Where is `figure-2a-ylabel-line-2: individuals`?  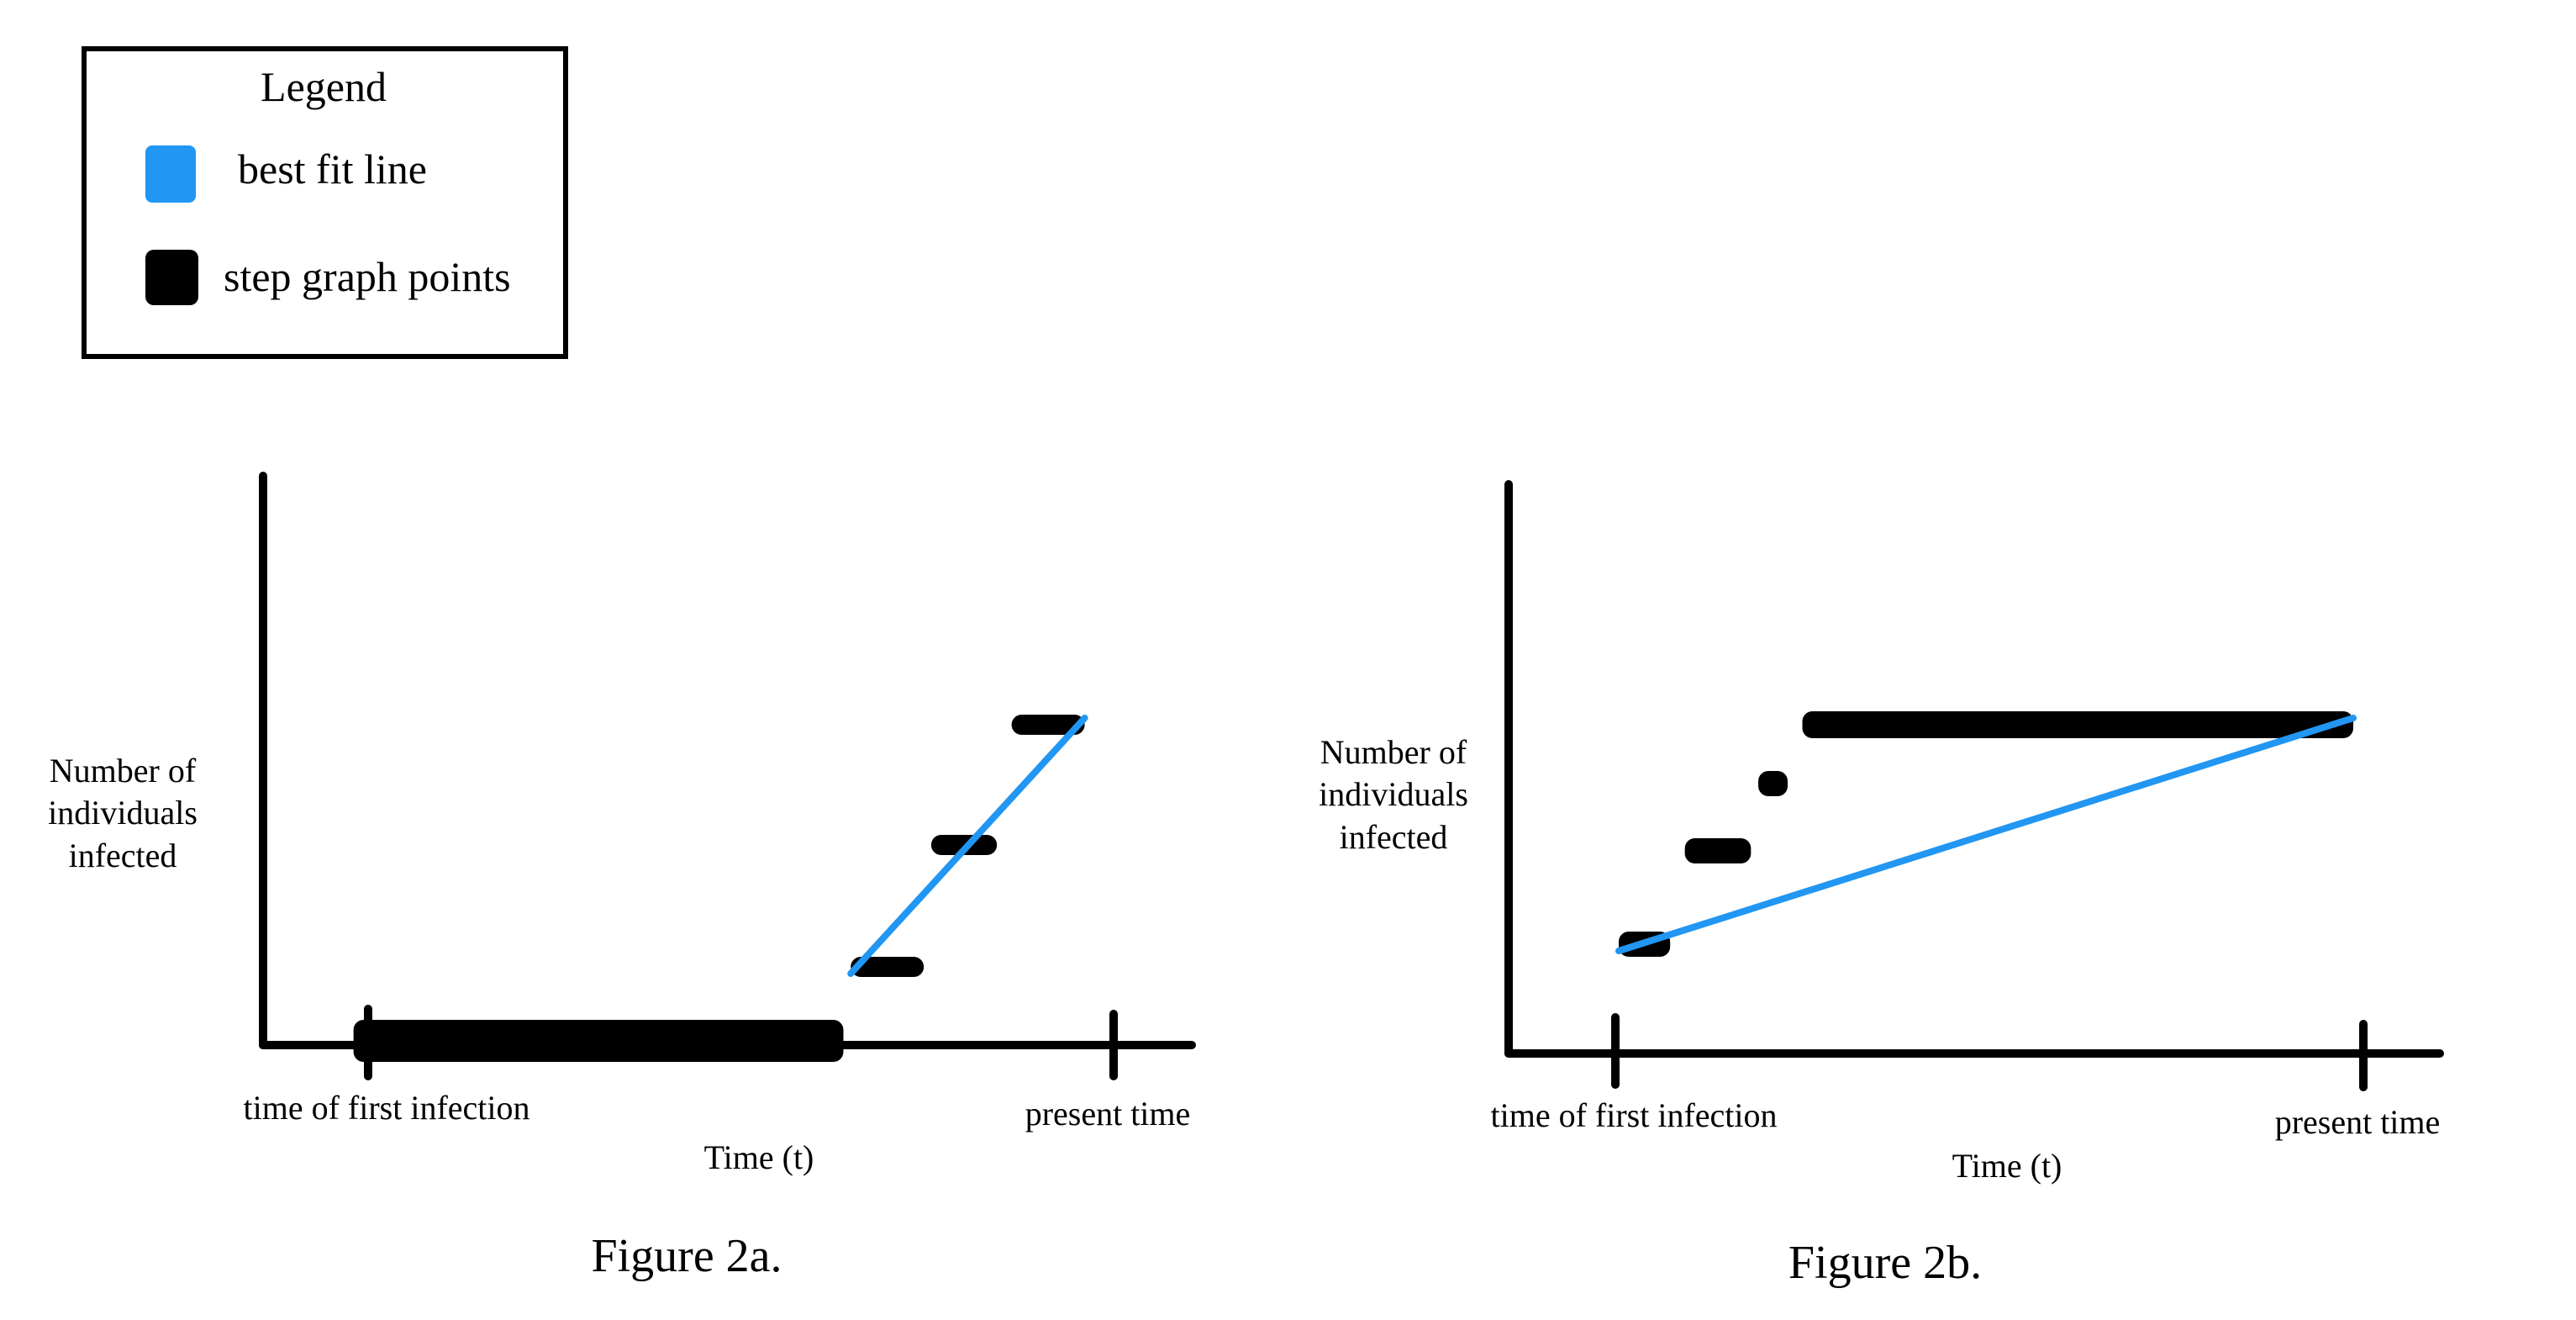
figure-2a-ylabel-line-2: individuals is located at coordinates (123, 813).